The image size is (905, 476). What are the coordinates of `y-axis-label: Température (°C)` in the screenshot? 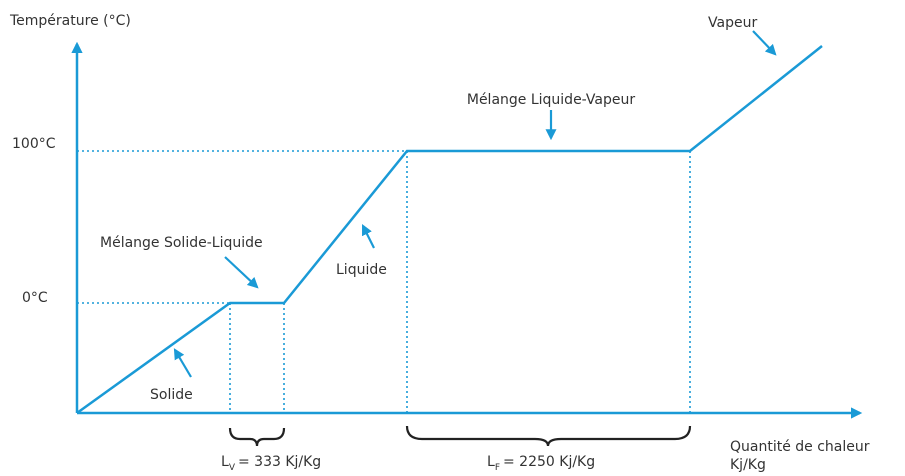 It's located at (70, 21).